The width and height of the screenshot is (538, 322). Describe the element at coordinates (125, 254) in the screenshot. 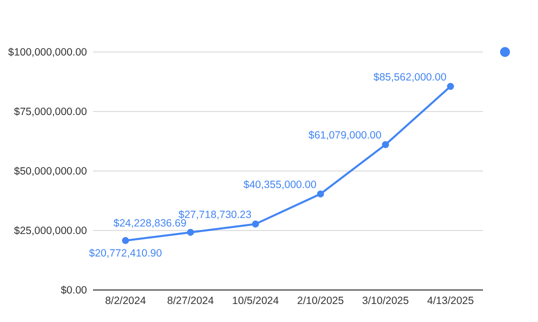

I see `data-label: $20,772,410.90` at that location.